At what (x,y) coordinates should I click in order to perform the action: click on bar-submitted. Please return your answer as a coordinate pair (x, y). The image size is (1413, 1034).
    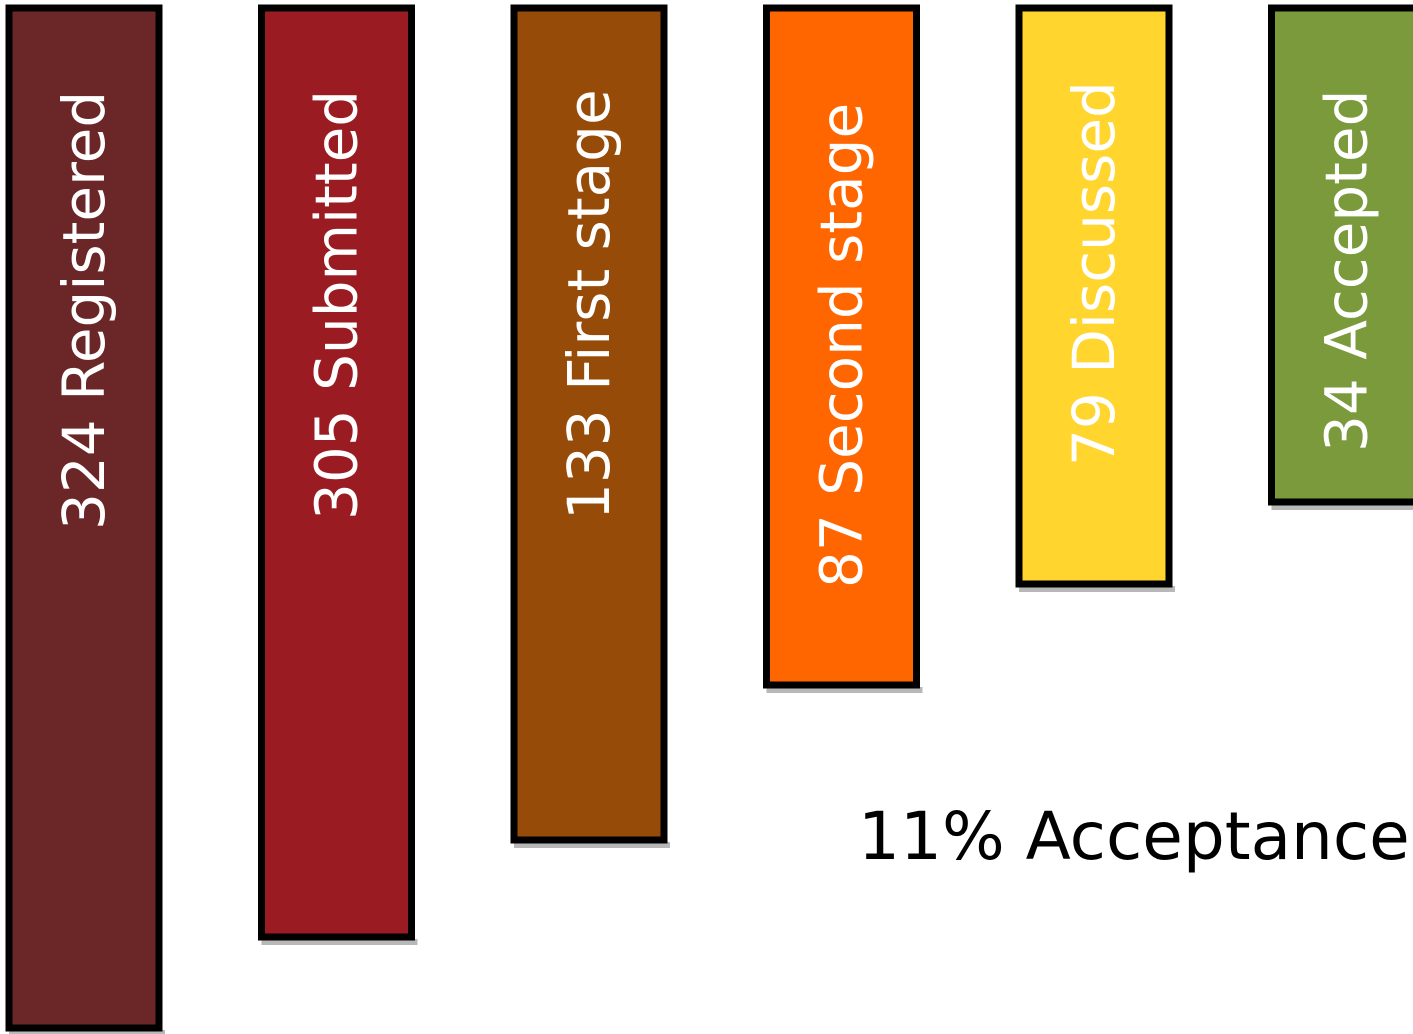
    Looking at the image, I should click on (336, 472).